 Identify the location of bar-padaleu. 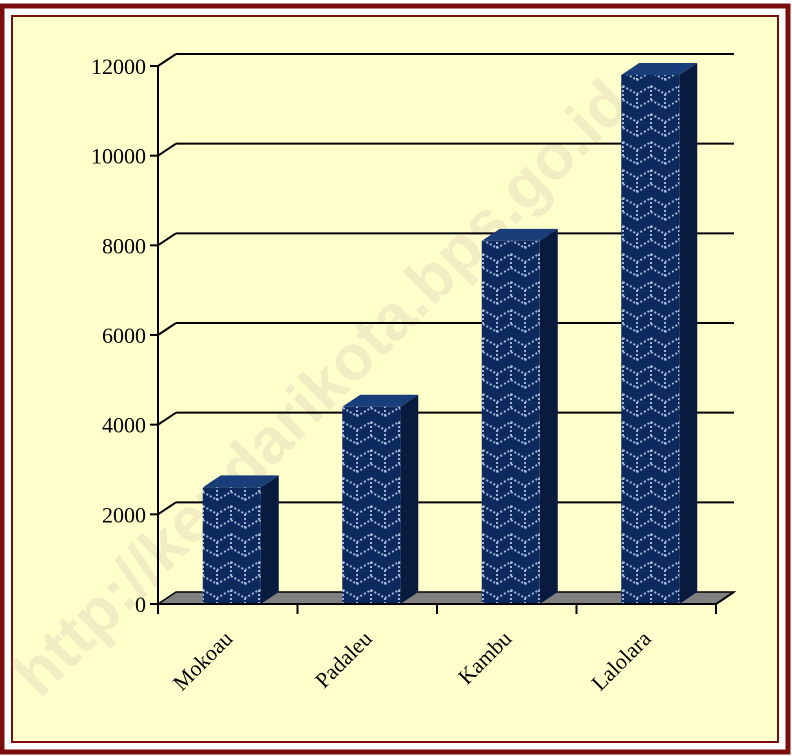
(380, 499).